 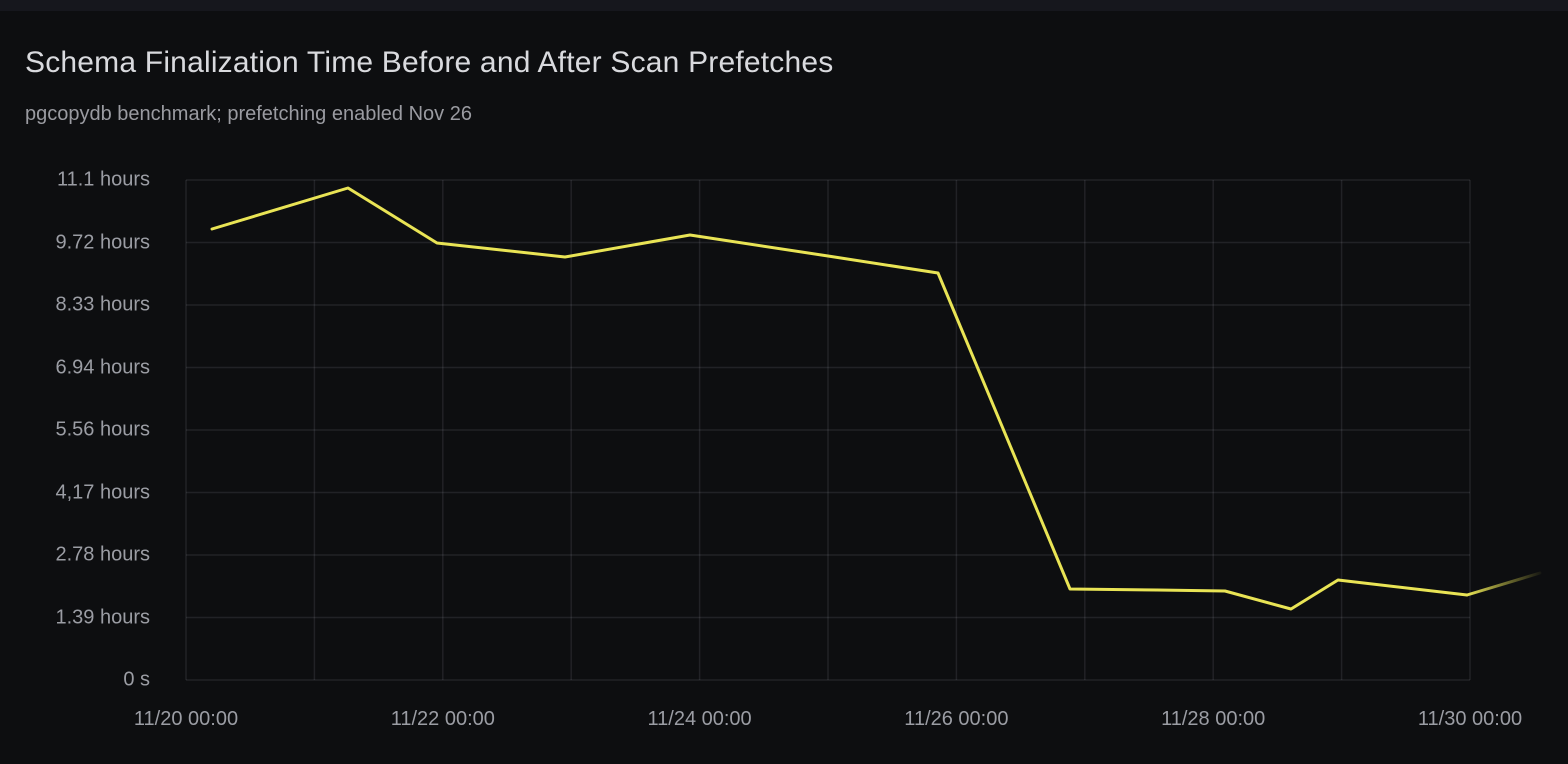 I want to click on x-axis-tick-label: 11/24 00:00, so click(x=699, y=719).